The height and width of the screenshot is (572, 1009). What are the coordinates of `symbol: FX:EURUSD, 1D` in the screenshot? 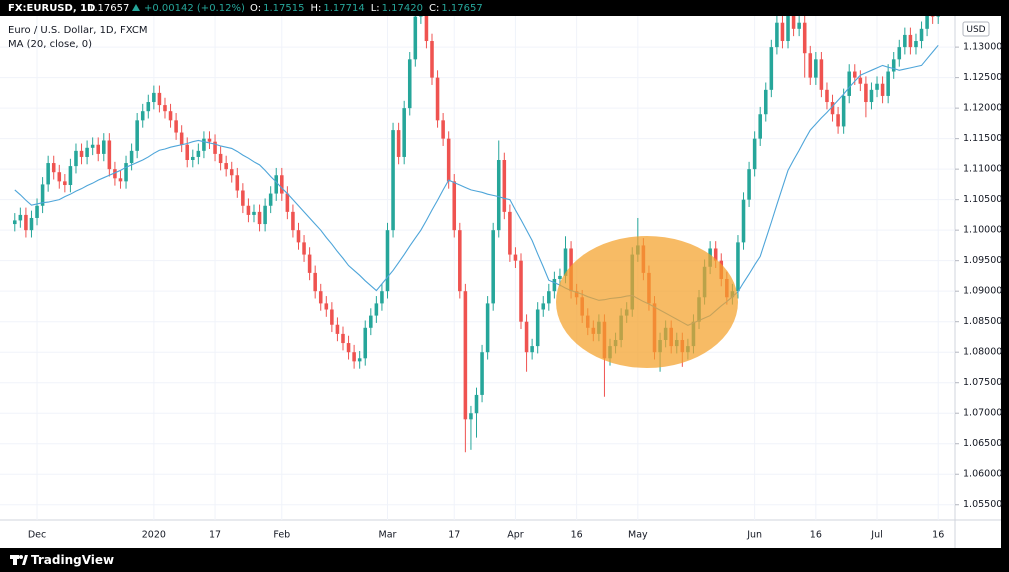 It's located at (51, 8).